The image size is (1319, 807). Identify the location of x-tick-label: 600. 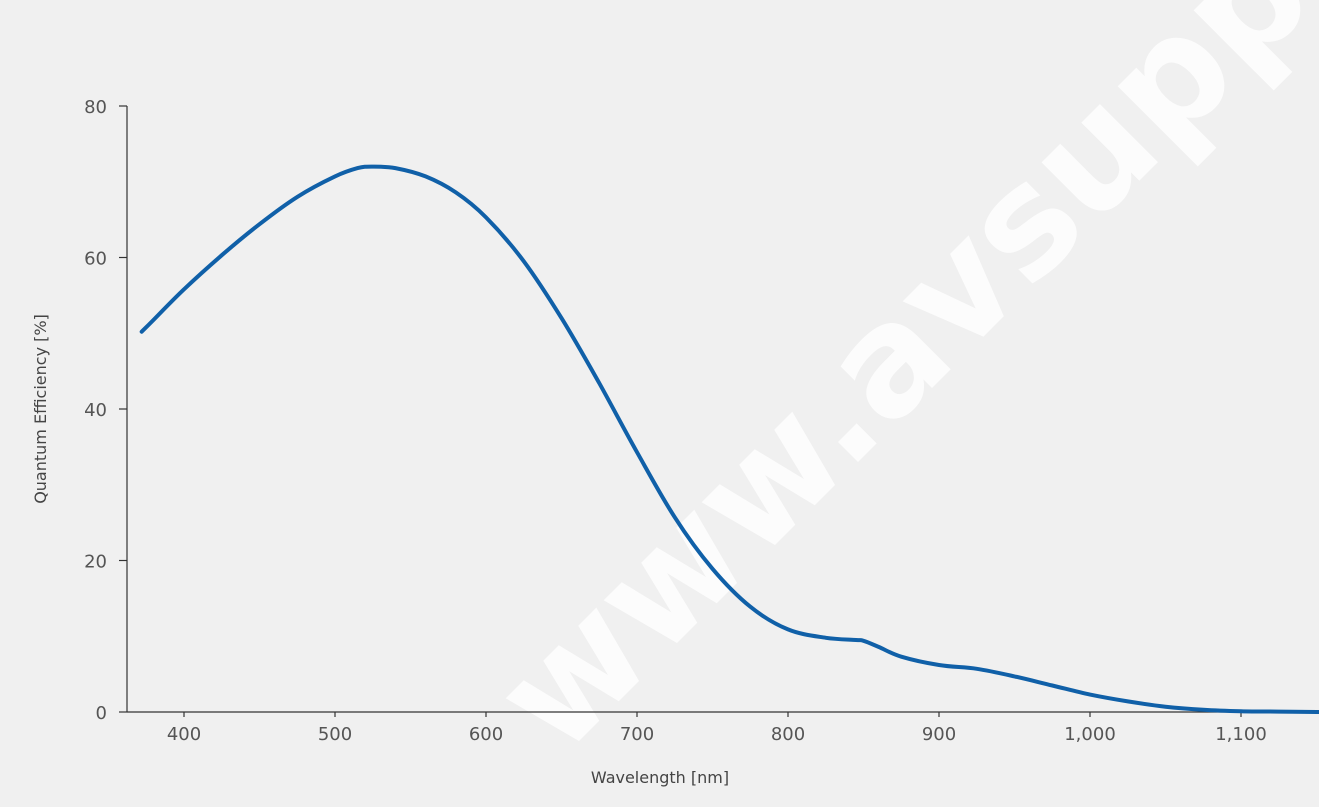
(486, 734).